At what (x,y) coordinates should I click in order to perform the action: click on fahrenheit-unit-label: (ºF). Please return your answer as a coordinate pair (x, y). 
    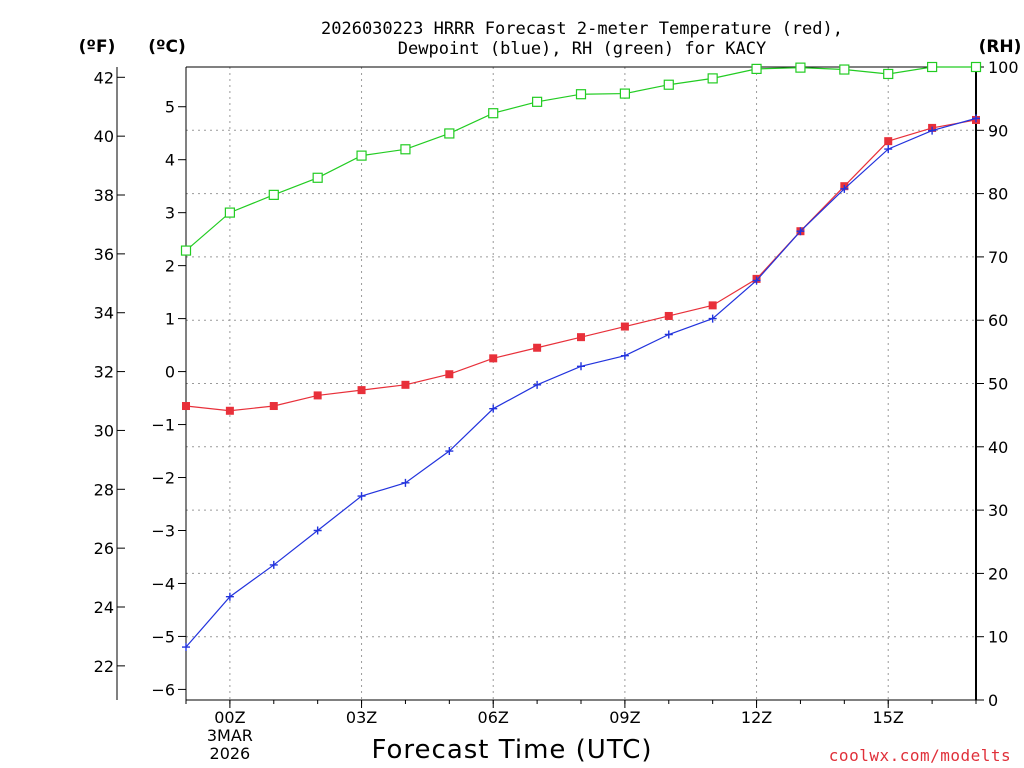
    Looking at the image, I should click on (97, 47).